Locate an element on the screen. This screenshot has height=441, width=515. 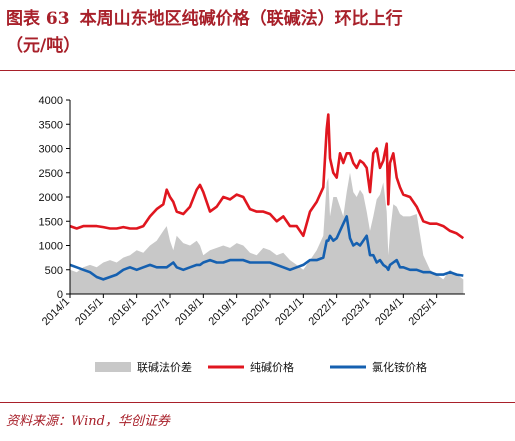
x-tick-label: 2021/1 is located at coordinates (289, 312).